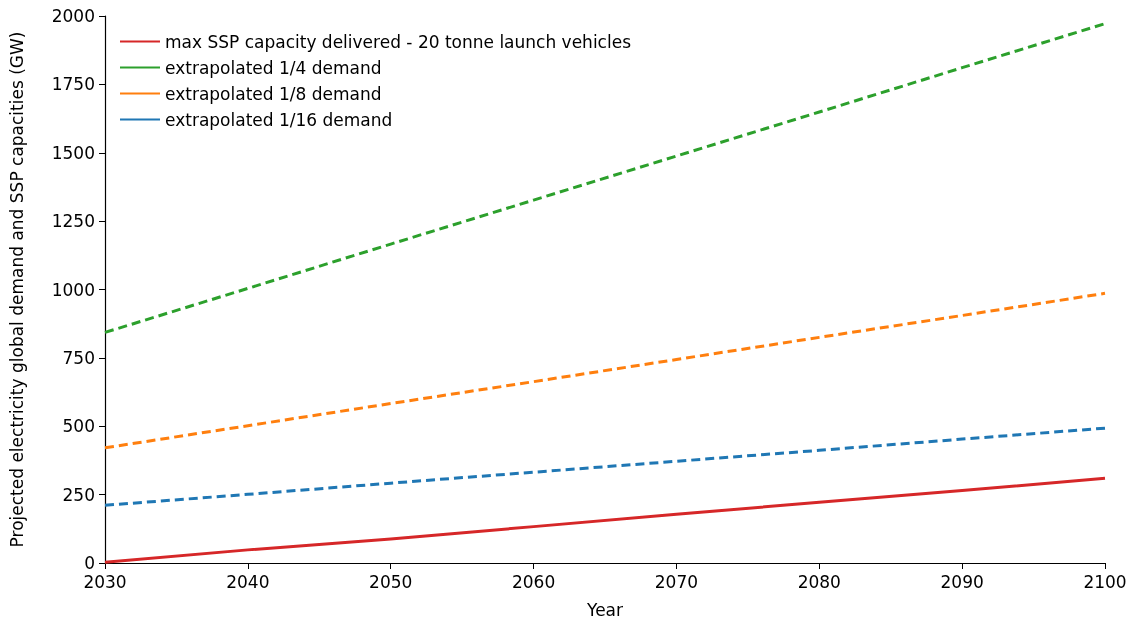 This screenshot has height=624, width=1130. Describe the element at coordinates (78, 494) in the screenshot. I see `y-tick-label: 250` at that location.